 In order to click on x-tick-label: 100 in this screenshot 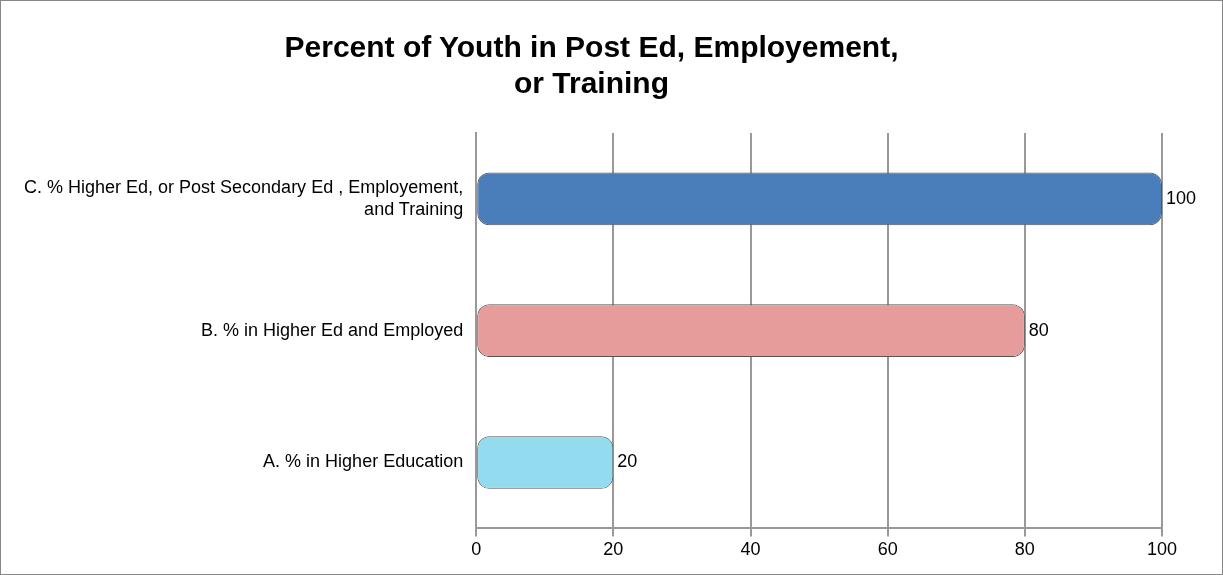, I will do `click(1162, 549)`.